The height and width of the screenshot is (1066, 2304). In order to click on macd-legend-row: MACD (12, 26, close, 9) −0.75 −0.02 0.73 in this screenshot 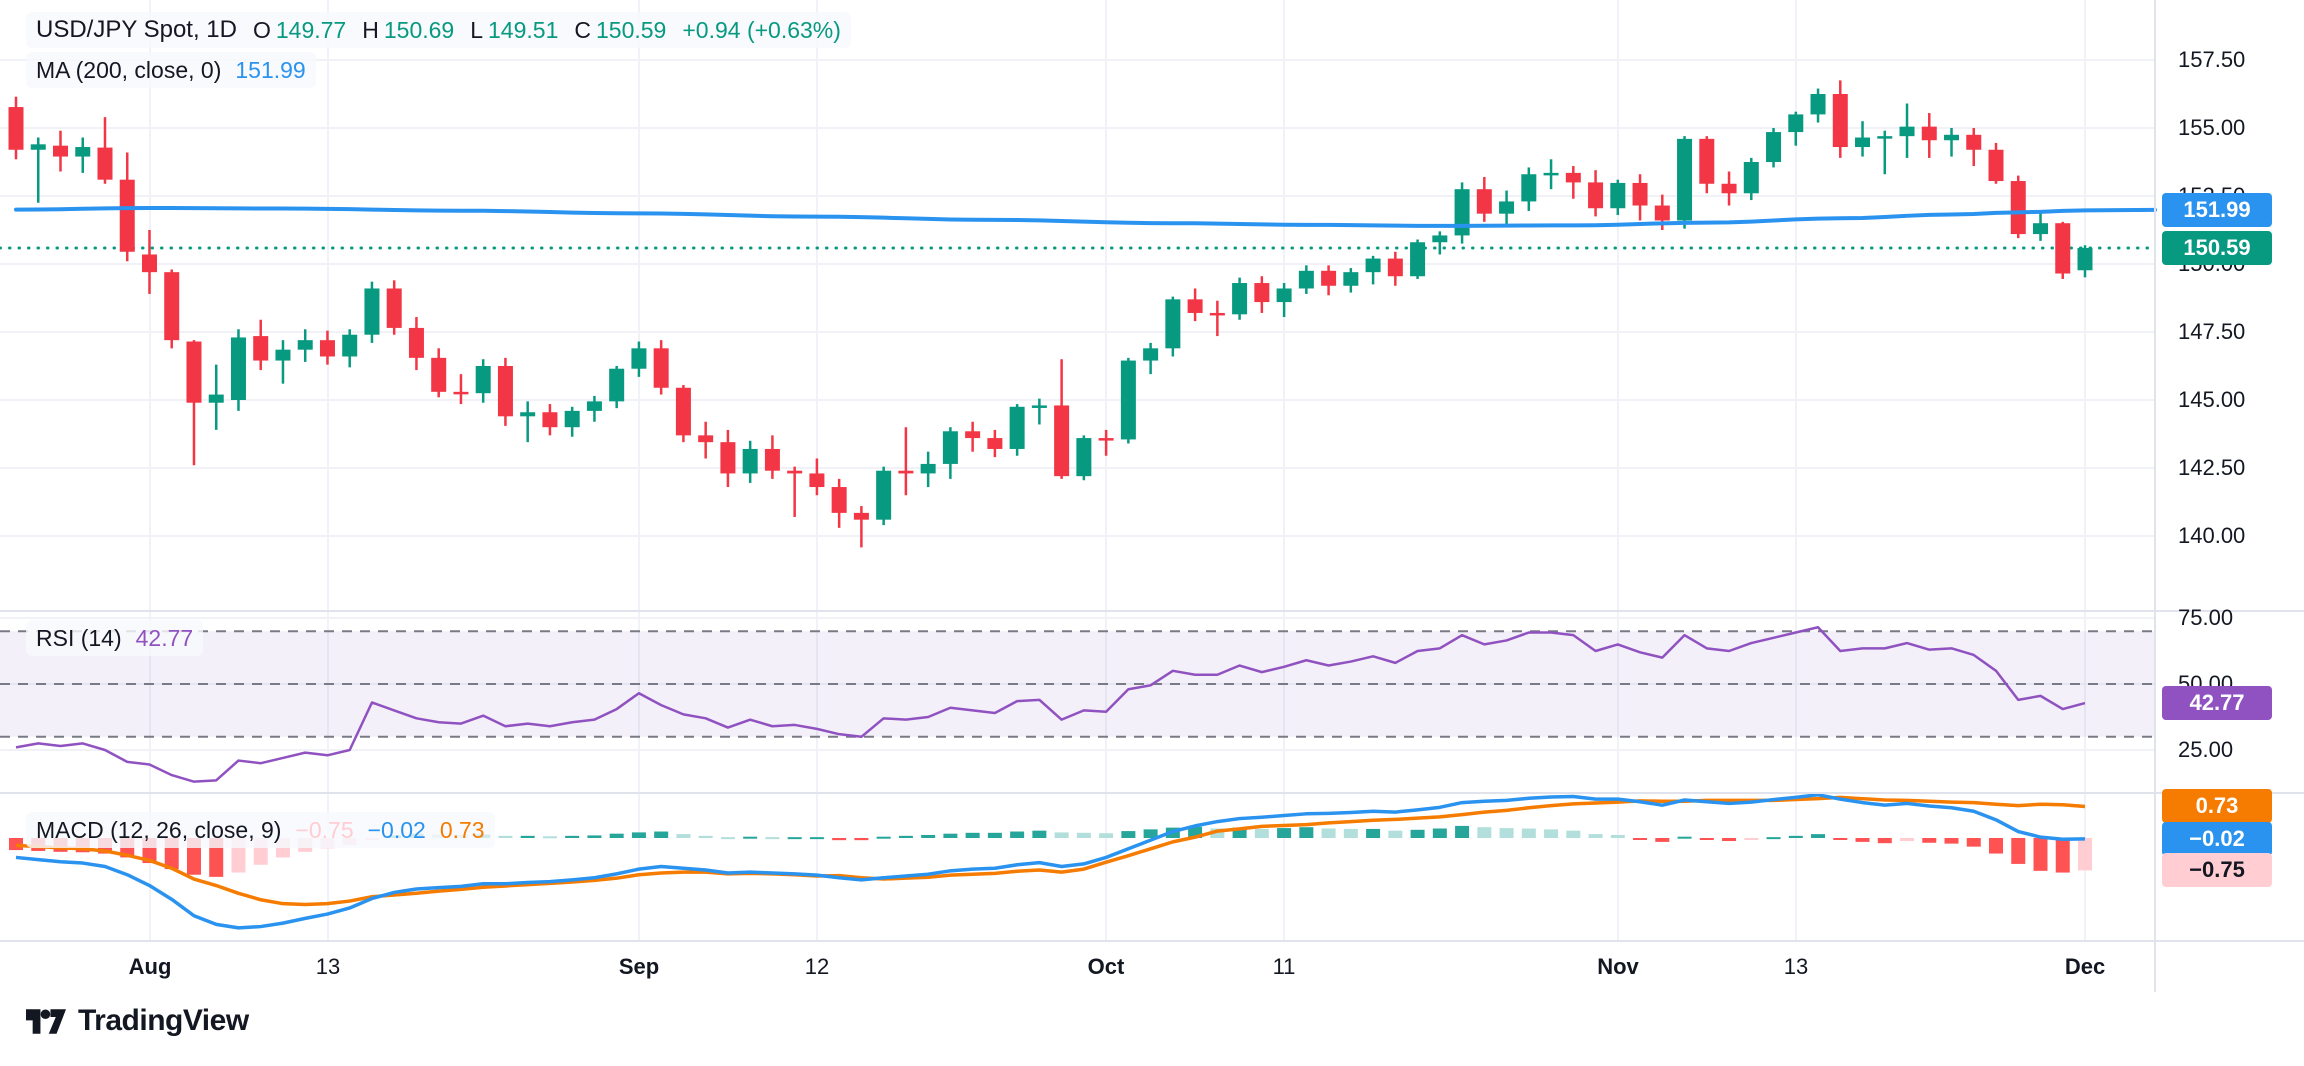, I will do `click(260, 830)`.